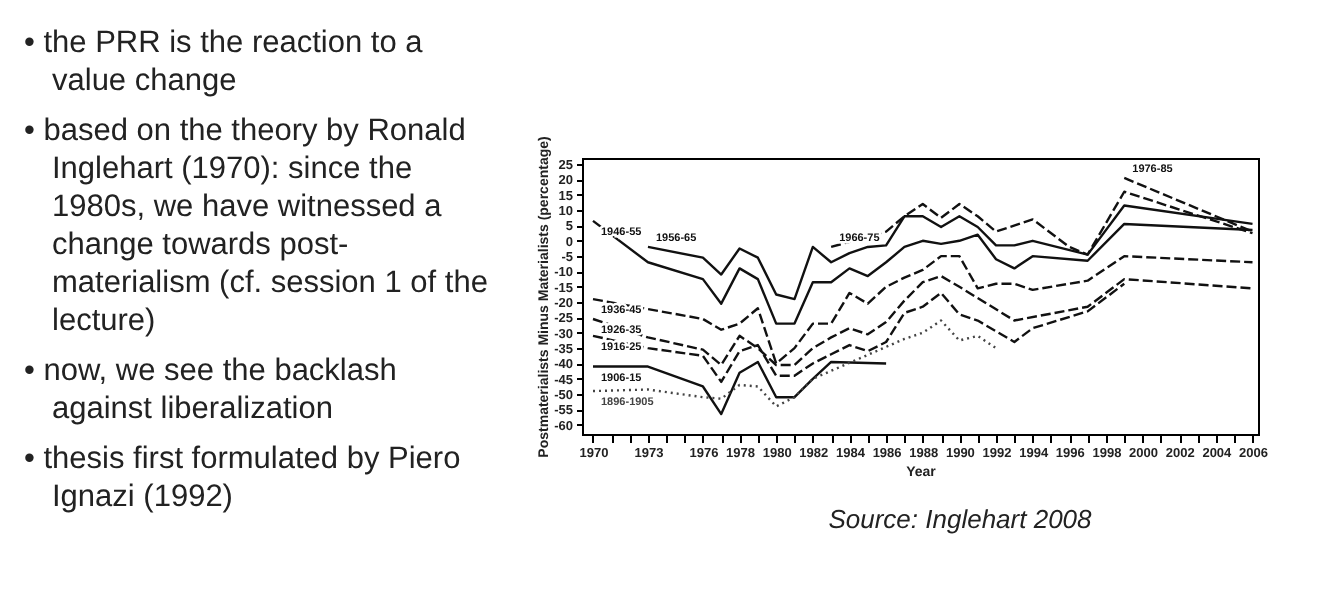  Describe the element at coordinates (257, 226) in the screenshot. I see `text: • based on the theory by Ronald Inglehart (1970): since the 1980s, we have witnessed a change towards post-materialism (cf. session 1 of the lecture)` at that location.